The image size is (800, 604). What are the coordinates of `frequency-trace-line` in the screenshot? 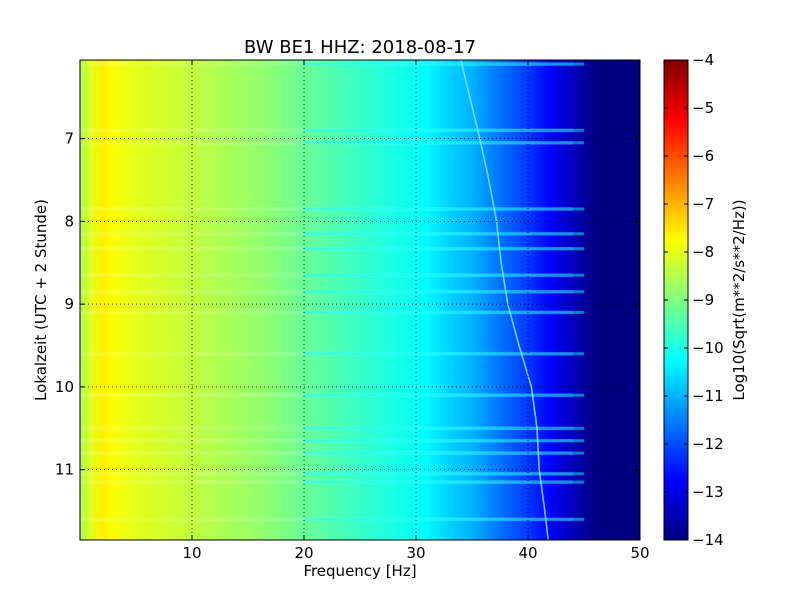 It's located at (504, 300).